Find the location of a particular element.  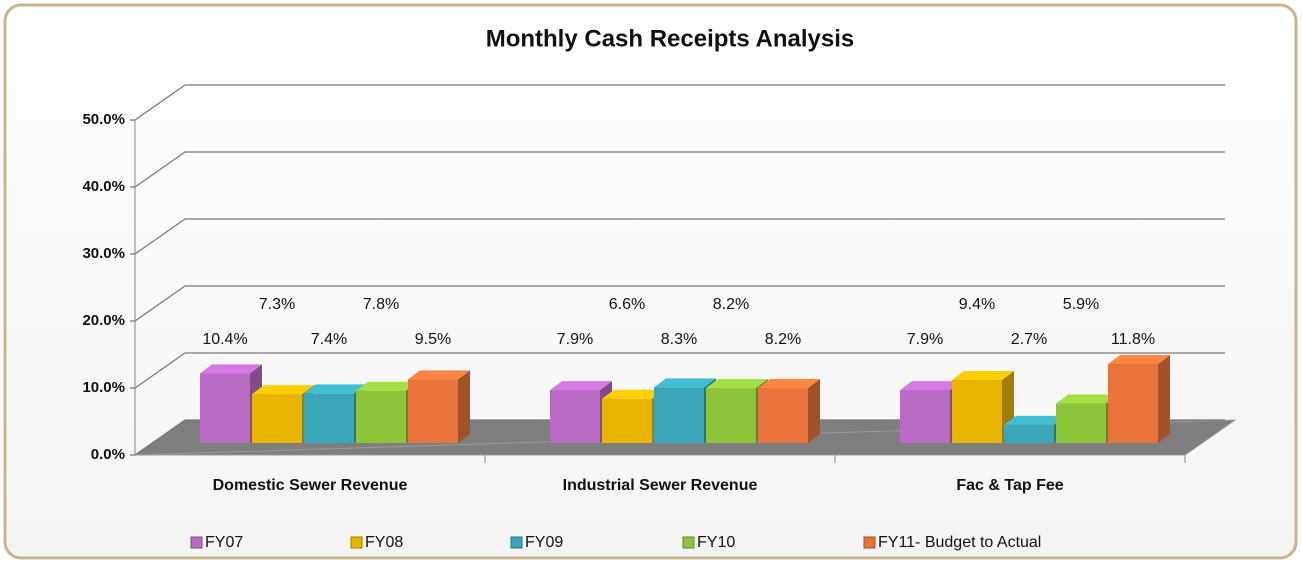

x-tick-label: Industrial Sewer Revenue is located at coordinates (660, 485).